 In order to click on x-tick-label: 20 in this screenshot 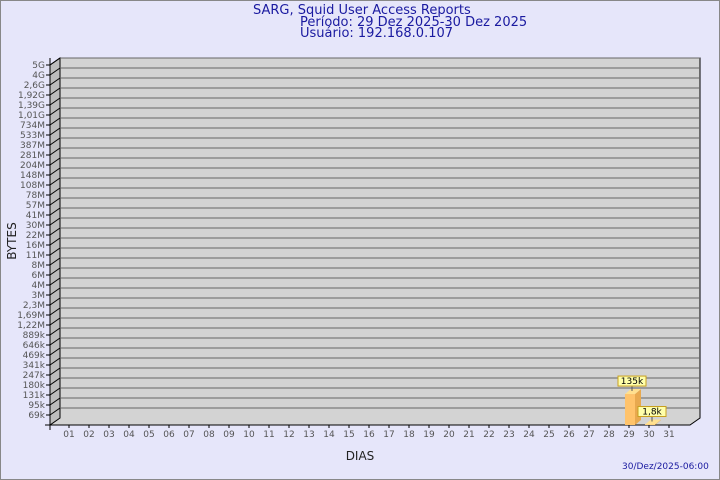, I will do `click(449, 435)`.